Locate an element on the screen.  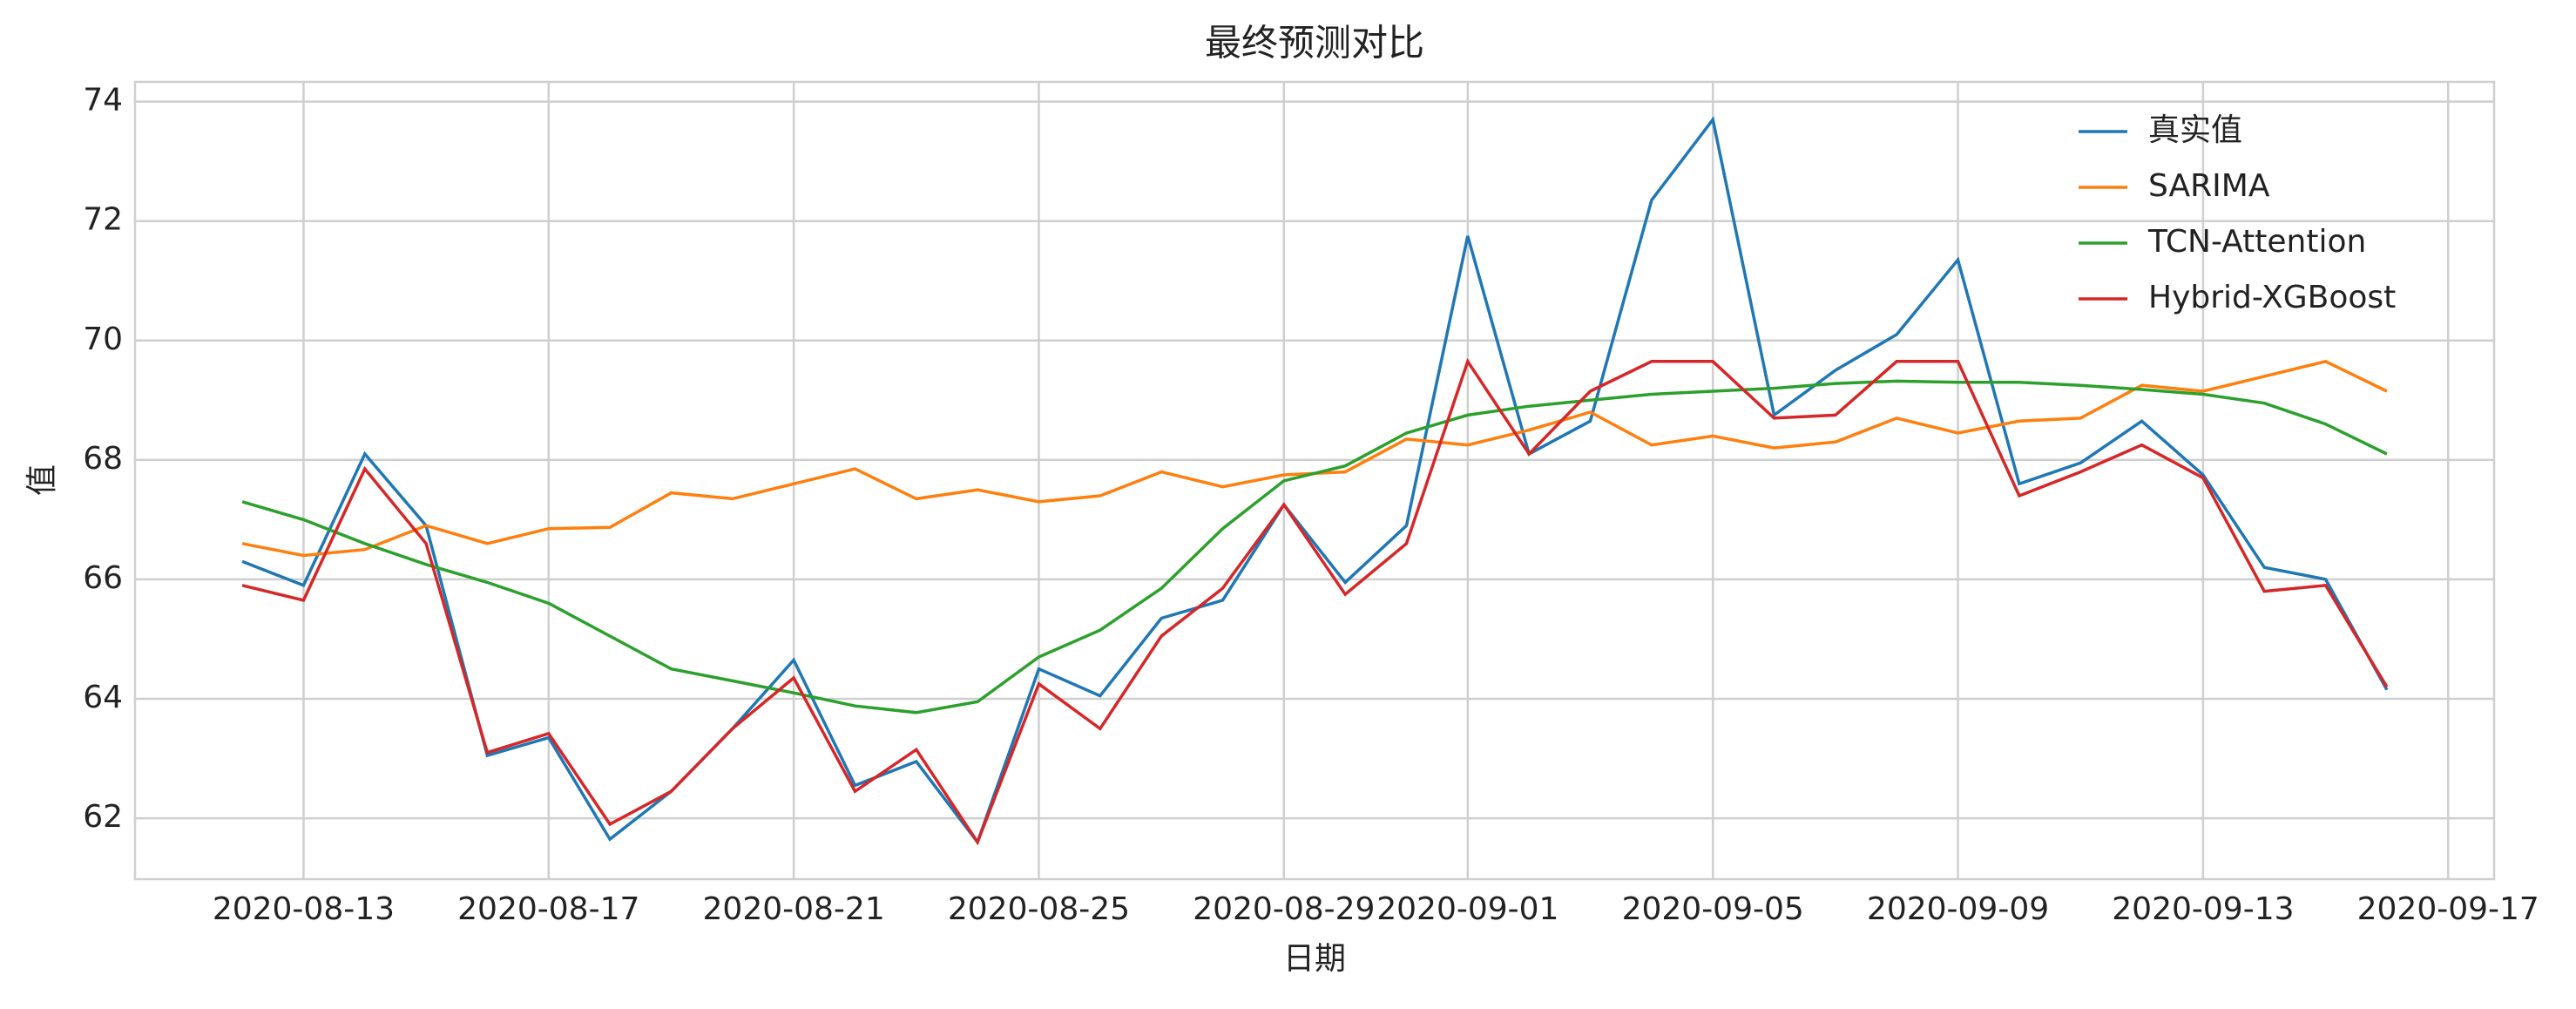
y-axis-label: 值 is located at coordinates (42, 480).